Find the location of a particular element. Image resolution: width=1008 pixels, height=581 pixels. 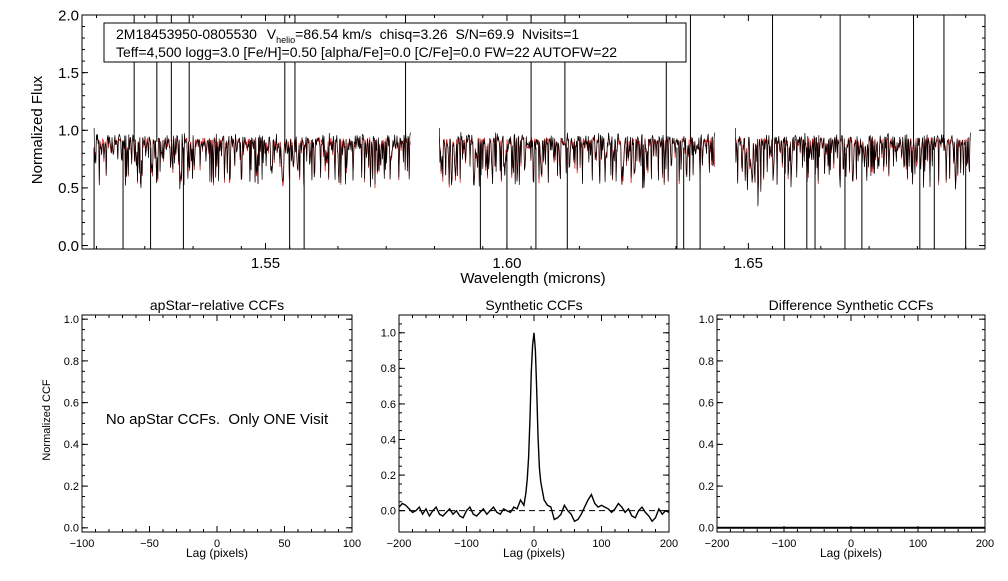

synthetic-ccf-ytick-label: 0.8 is located at coordinates (388, 369).